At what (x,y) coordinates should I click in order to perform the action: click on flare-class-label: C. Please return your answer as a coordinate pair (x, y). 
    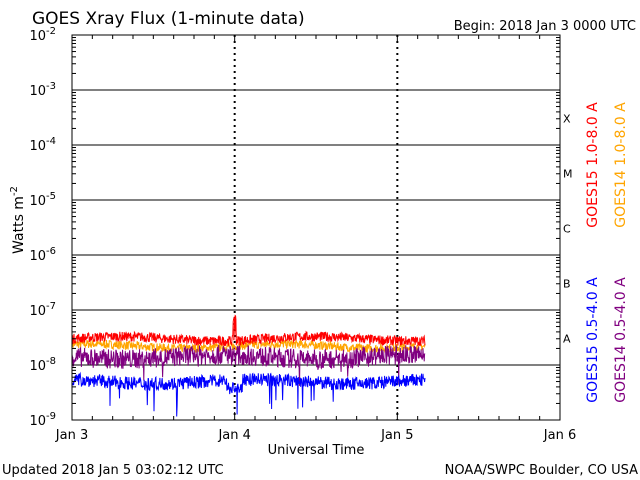
    Looking at the image, I should click on (567, 229).